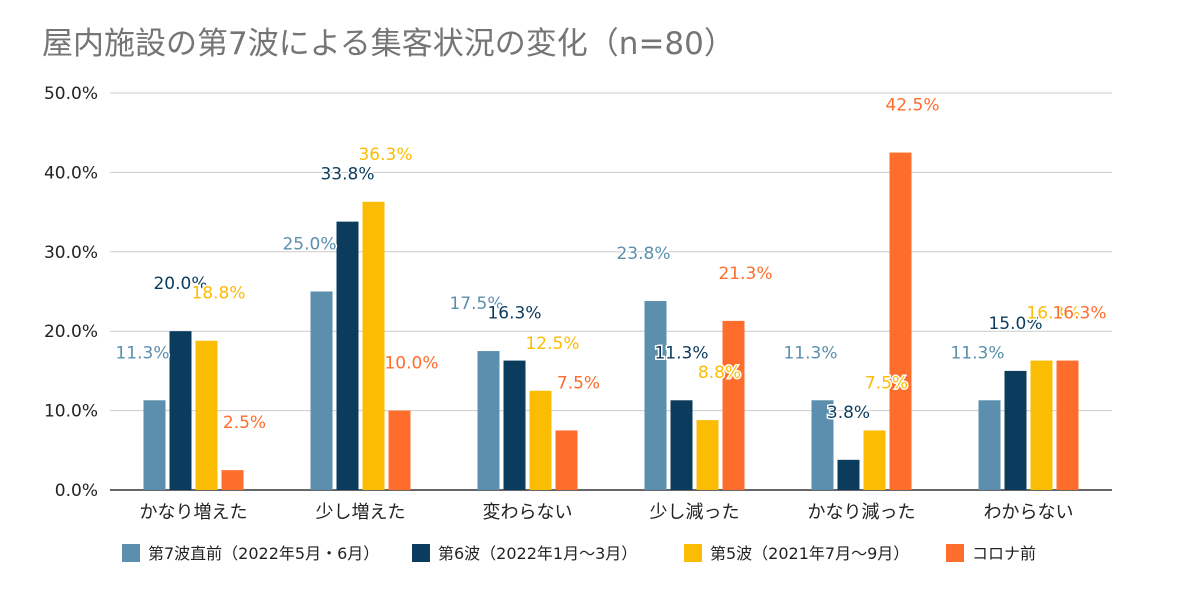  Describe the element at coordinates (643, 254) in the screenshot. I see `data-label: 23.8%` at that location.